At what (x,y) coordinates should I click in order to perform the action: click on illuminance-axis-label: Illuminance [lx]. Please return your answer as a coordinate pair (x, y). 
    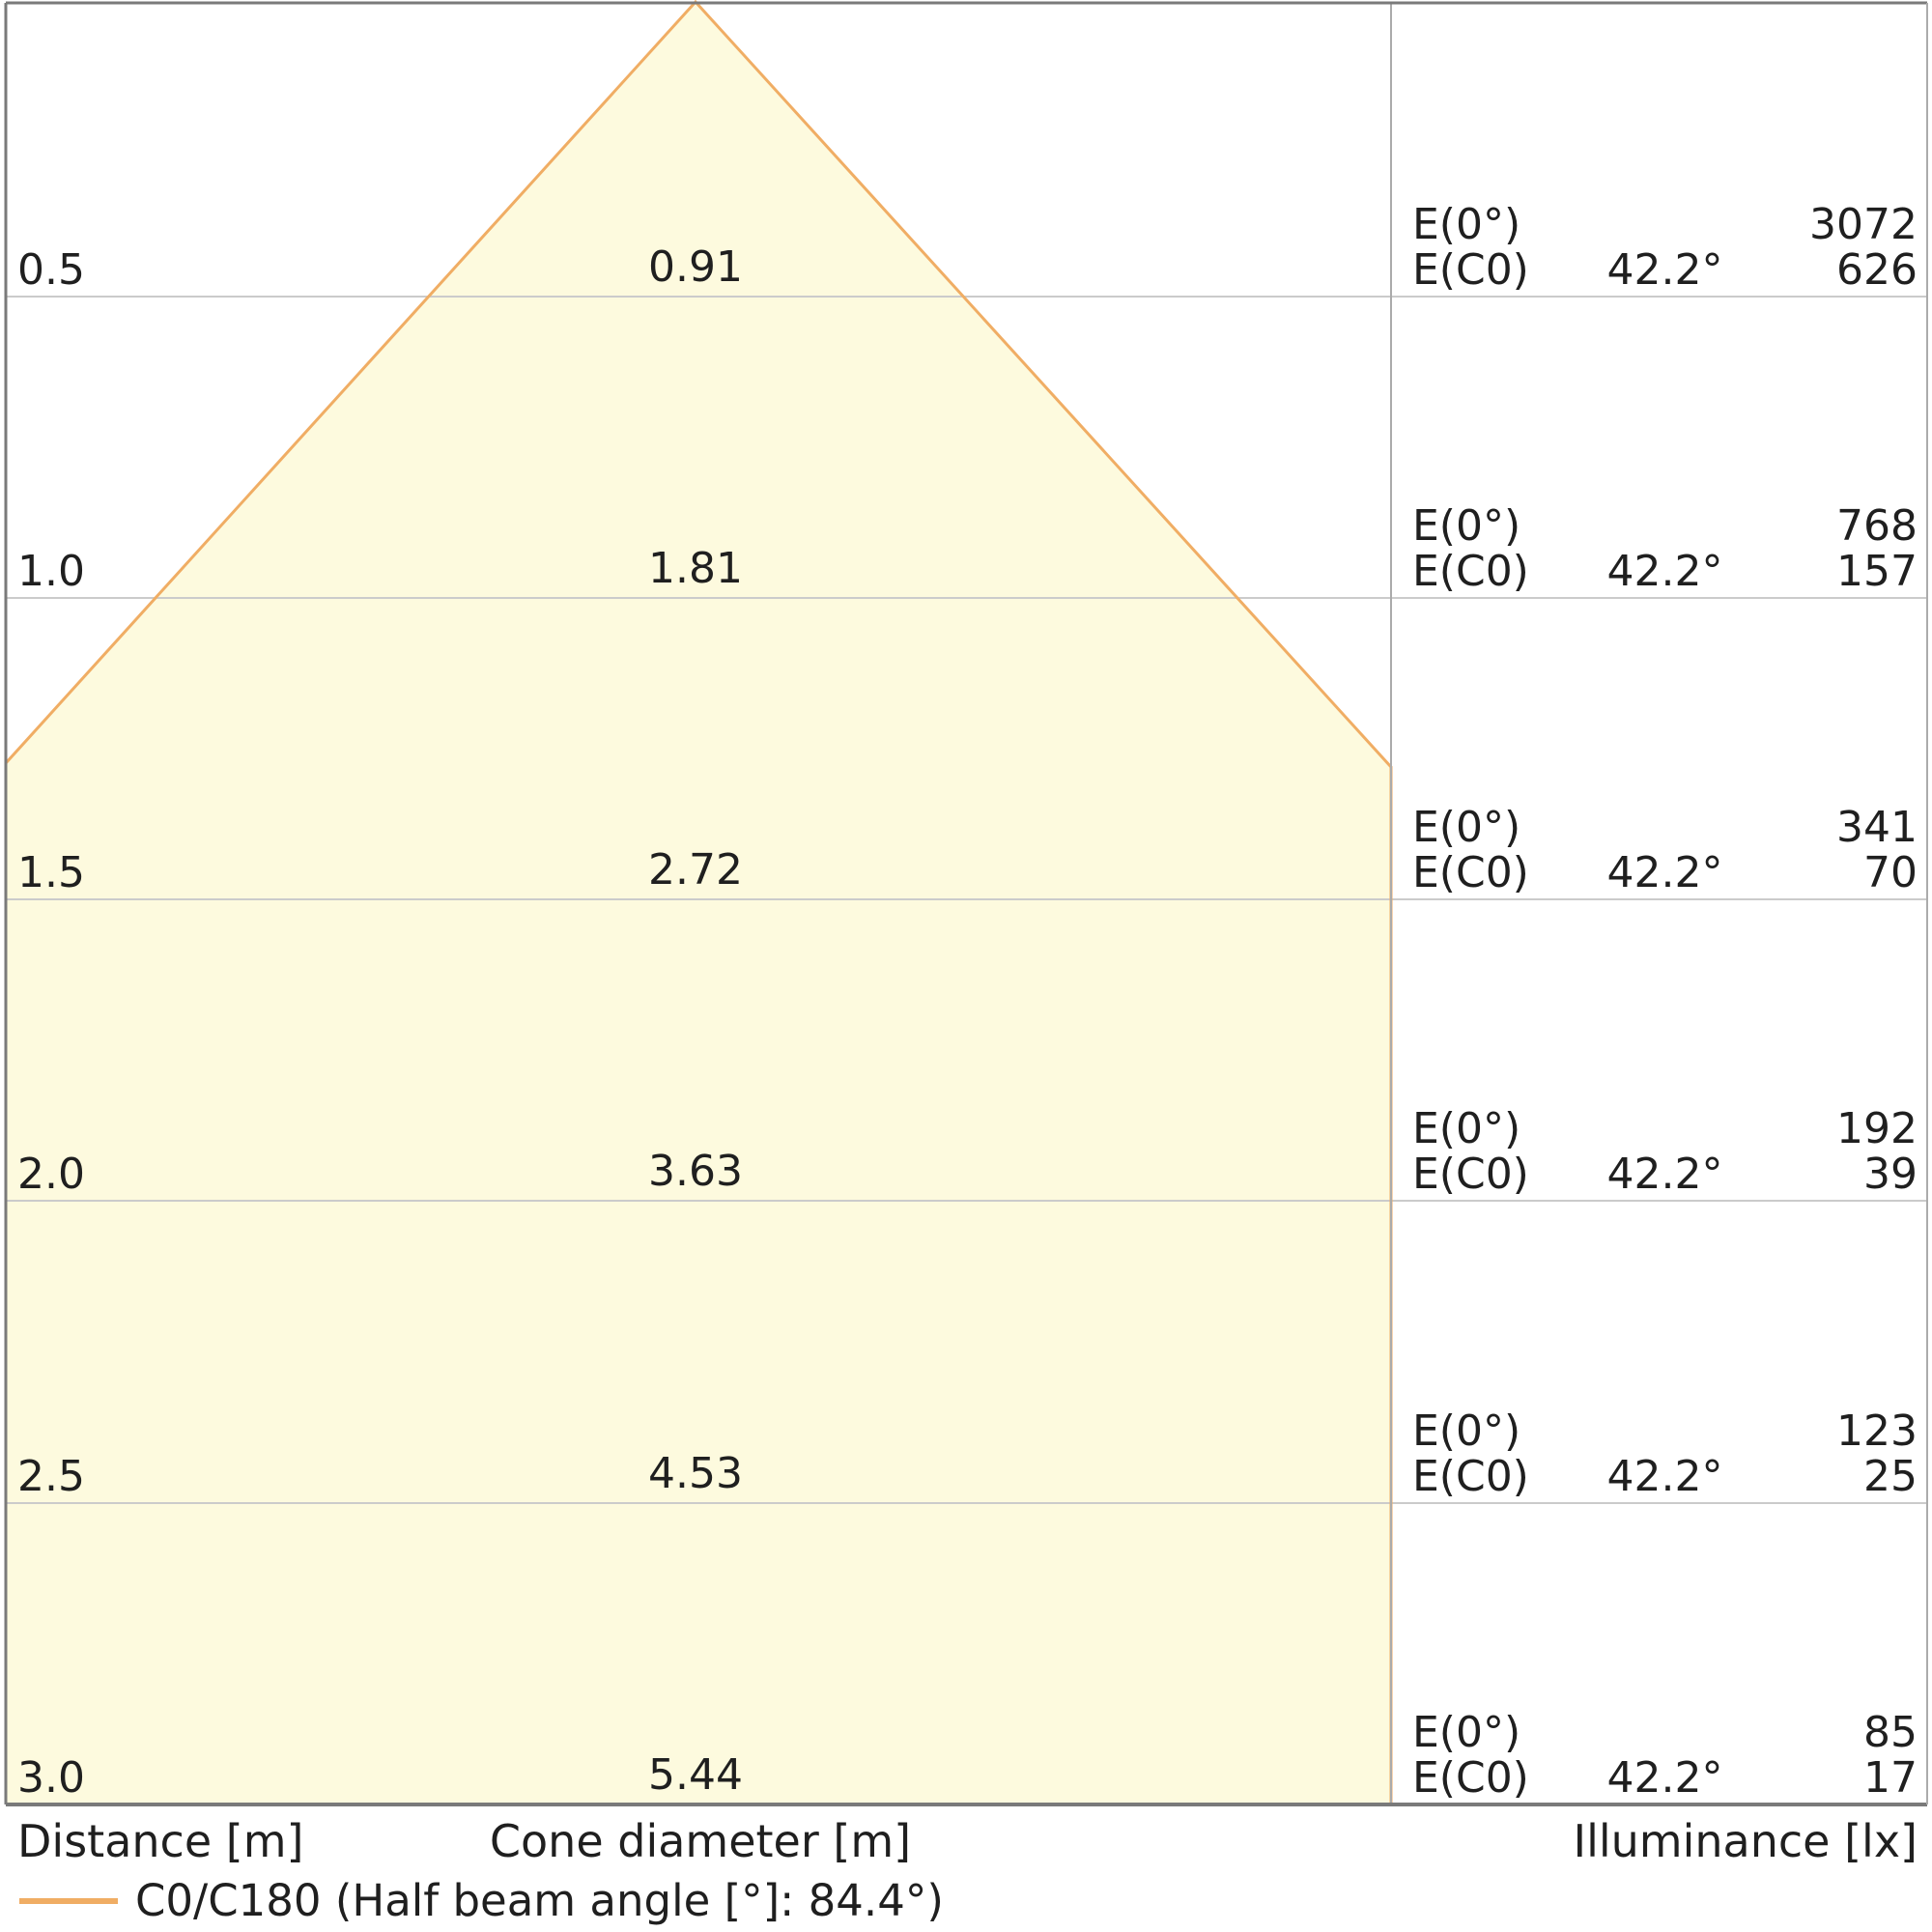
    Looking at the image, I should click on (1745, 1841).